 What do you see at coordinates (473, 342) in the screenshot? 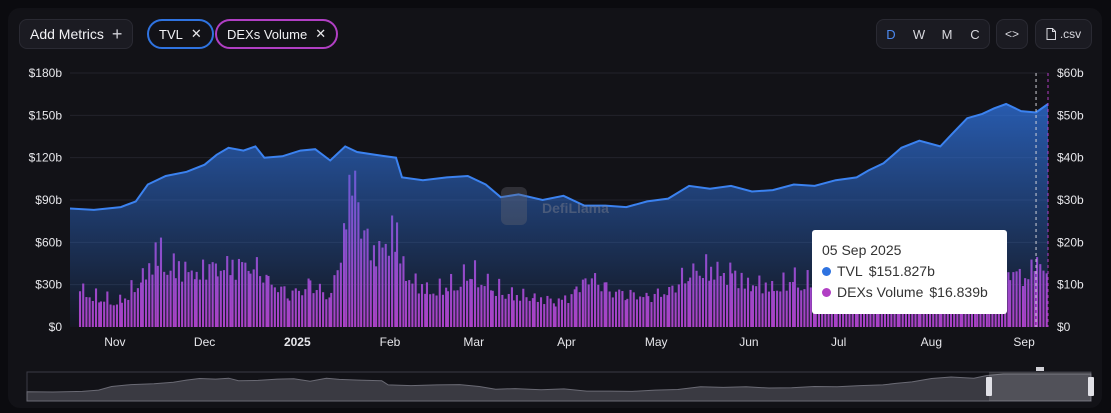
I see `x-tick-label: Mar` at bounding box center [473, 342].